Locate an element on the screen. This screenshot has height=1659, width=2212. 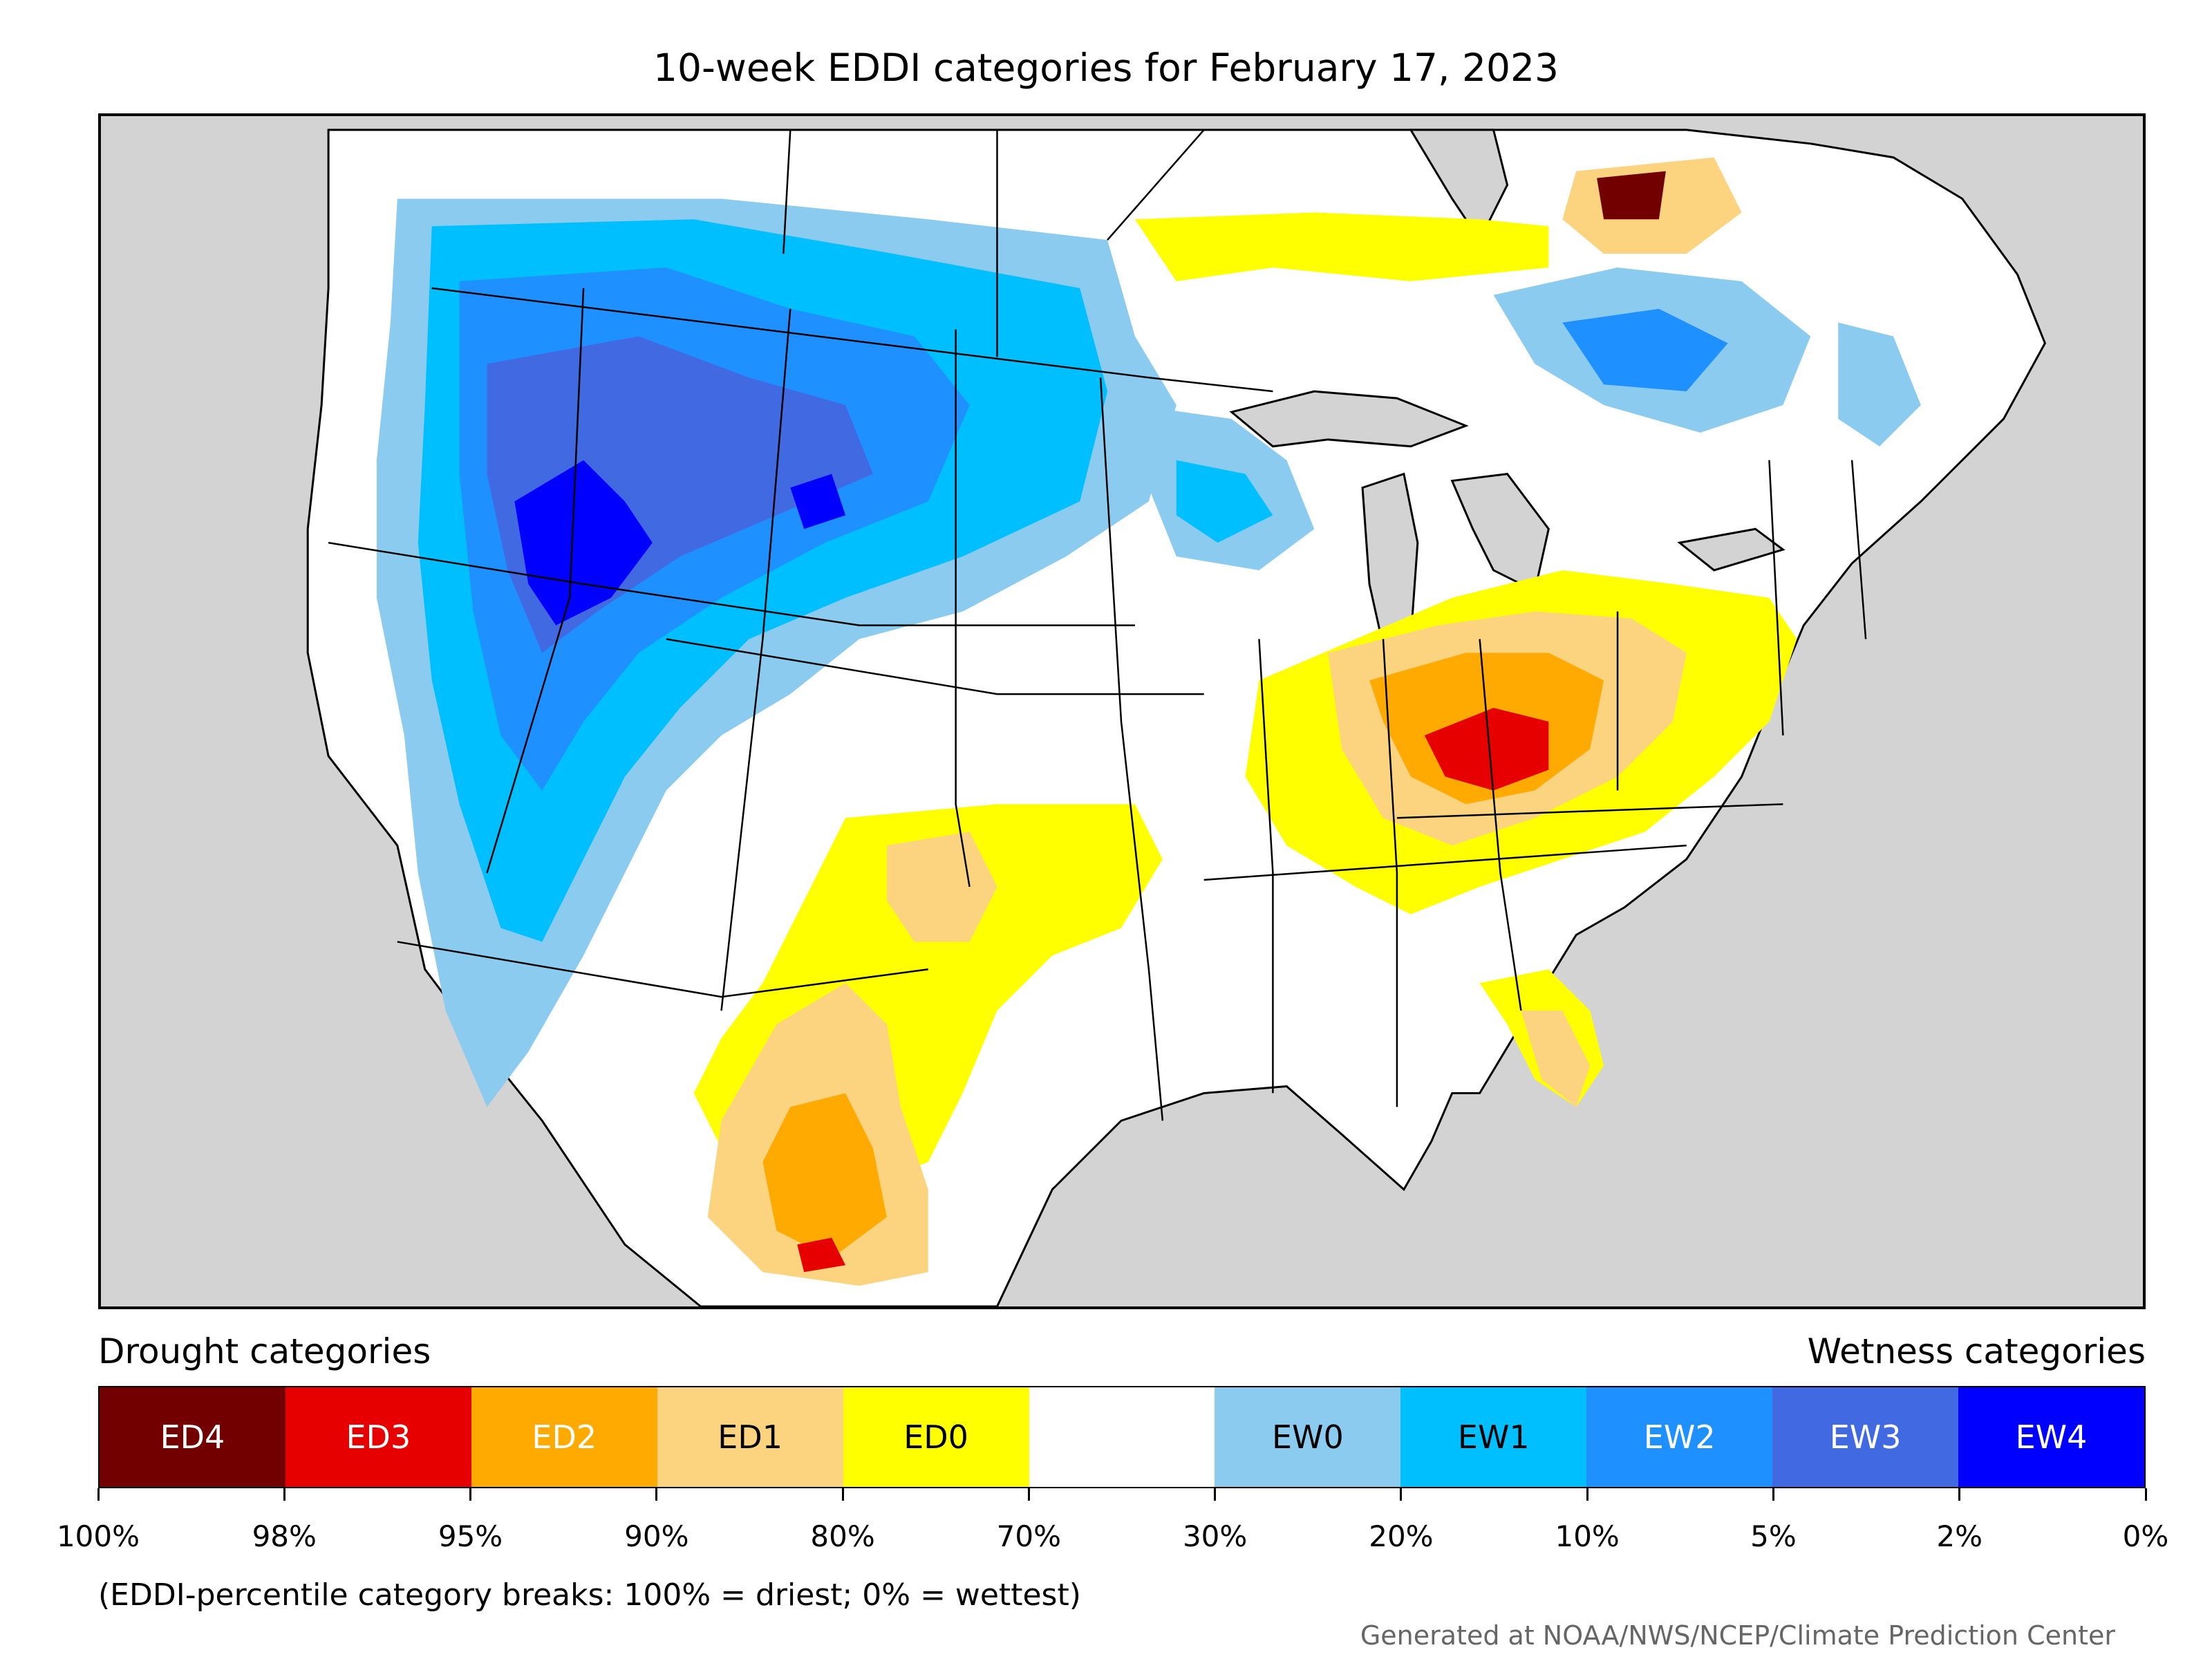
legend-tick-label: 90% is located at coordinates (656, 1536).